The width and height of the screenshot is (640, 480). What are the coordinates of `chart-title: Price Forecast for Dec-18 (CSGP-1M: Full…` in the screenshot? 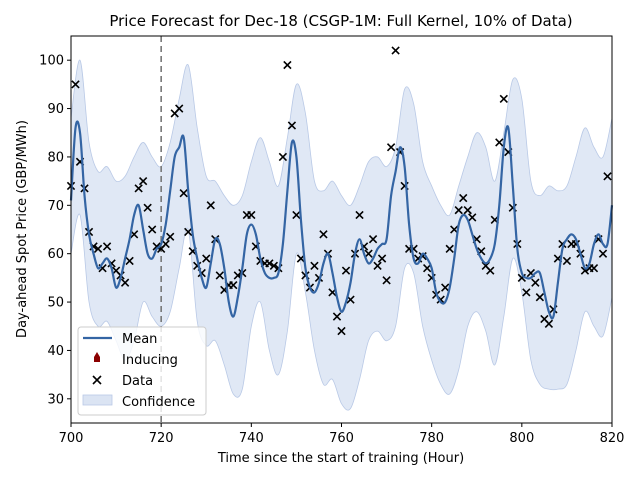 It's located at (340, 21).